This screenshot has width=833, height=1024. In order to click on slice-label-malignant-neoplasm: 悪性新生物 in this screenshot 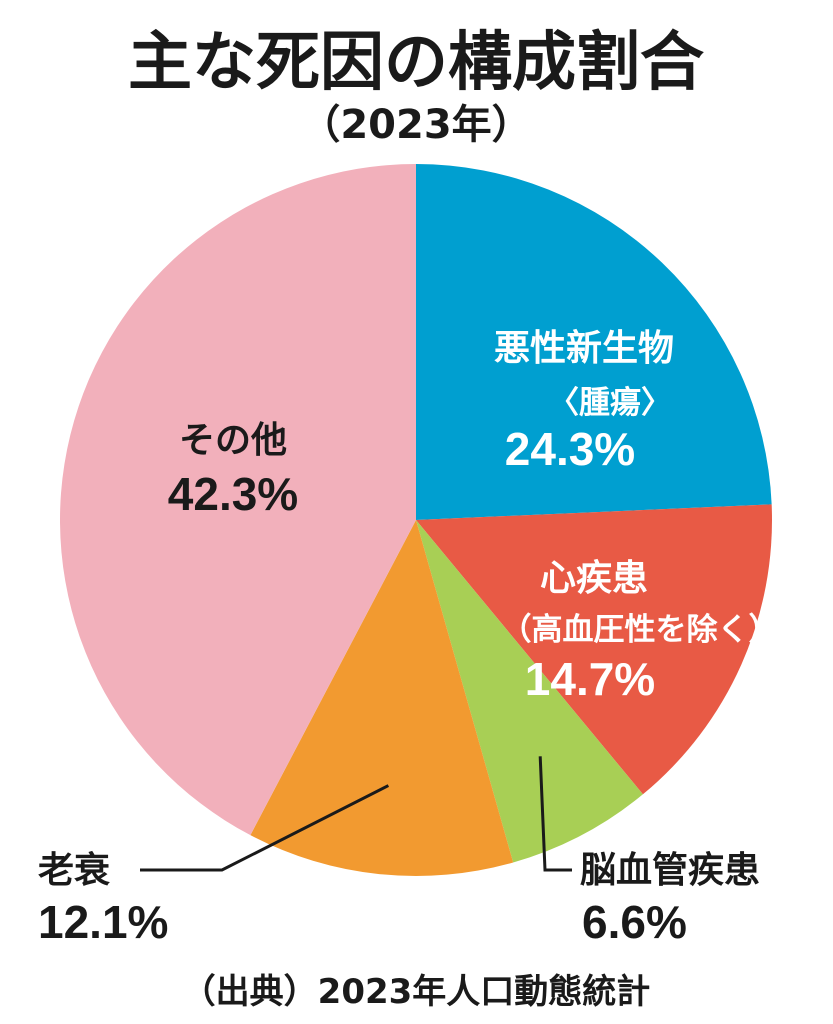, I will do `click(584, 348)`.